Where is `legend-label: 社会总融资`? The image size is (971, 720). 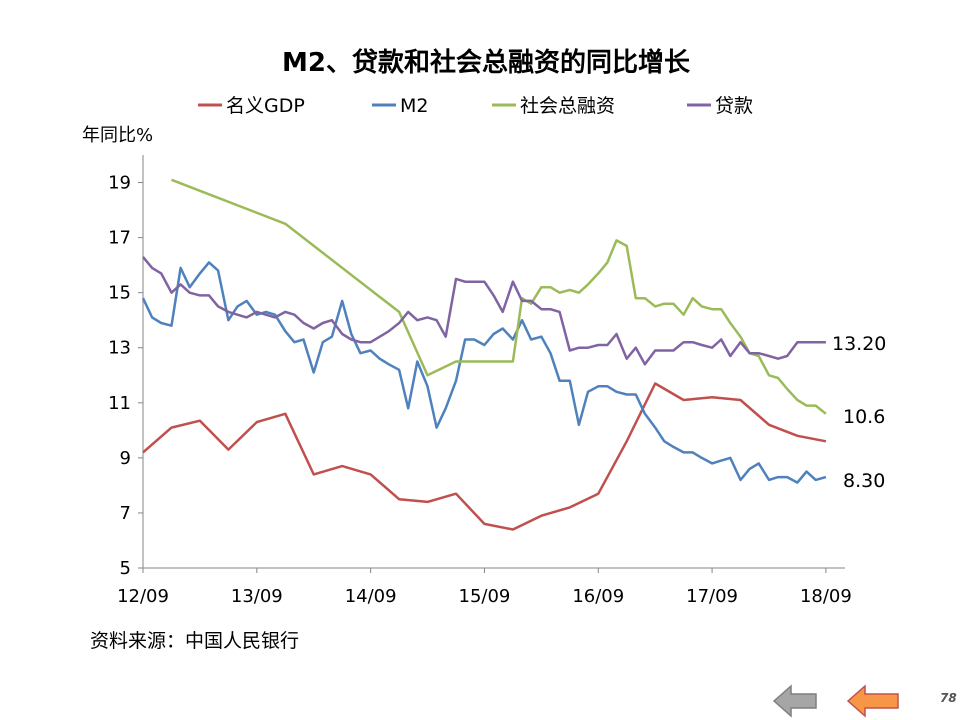 legend-label: 社会总融资 is located at coordinates (567, 106).